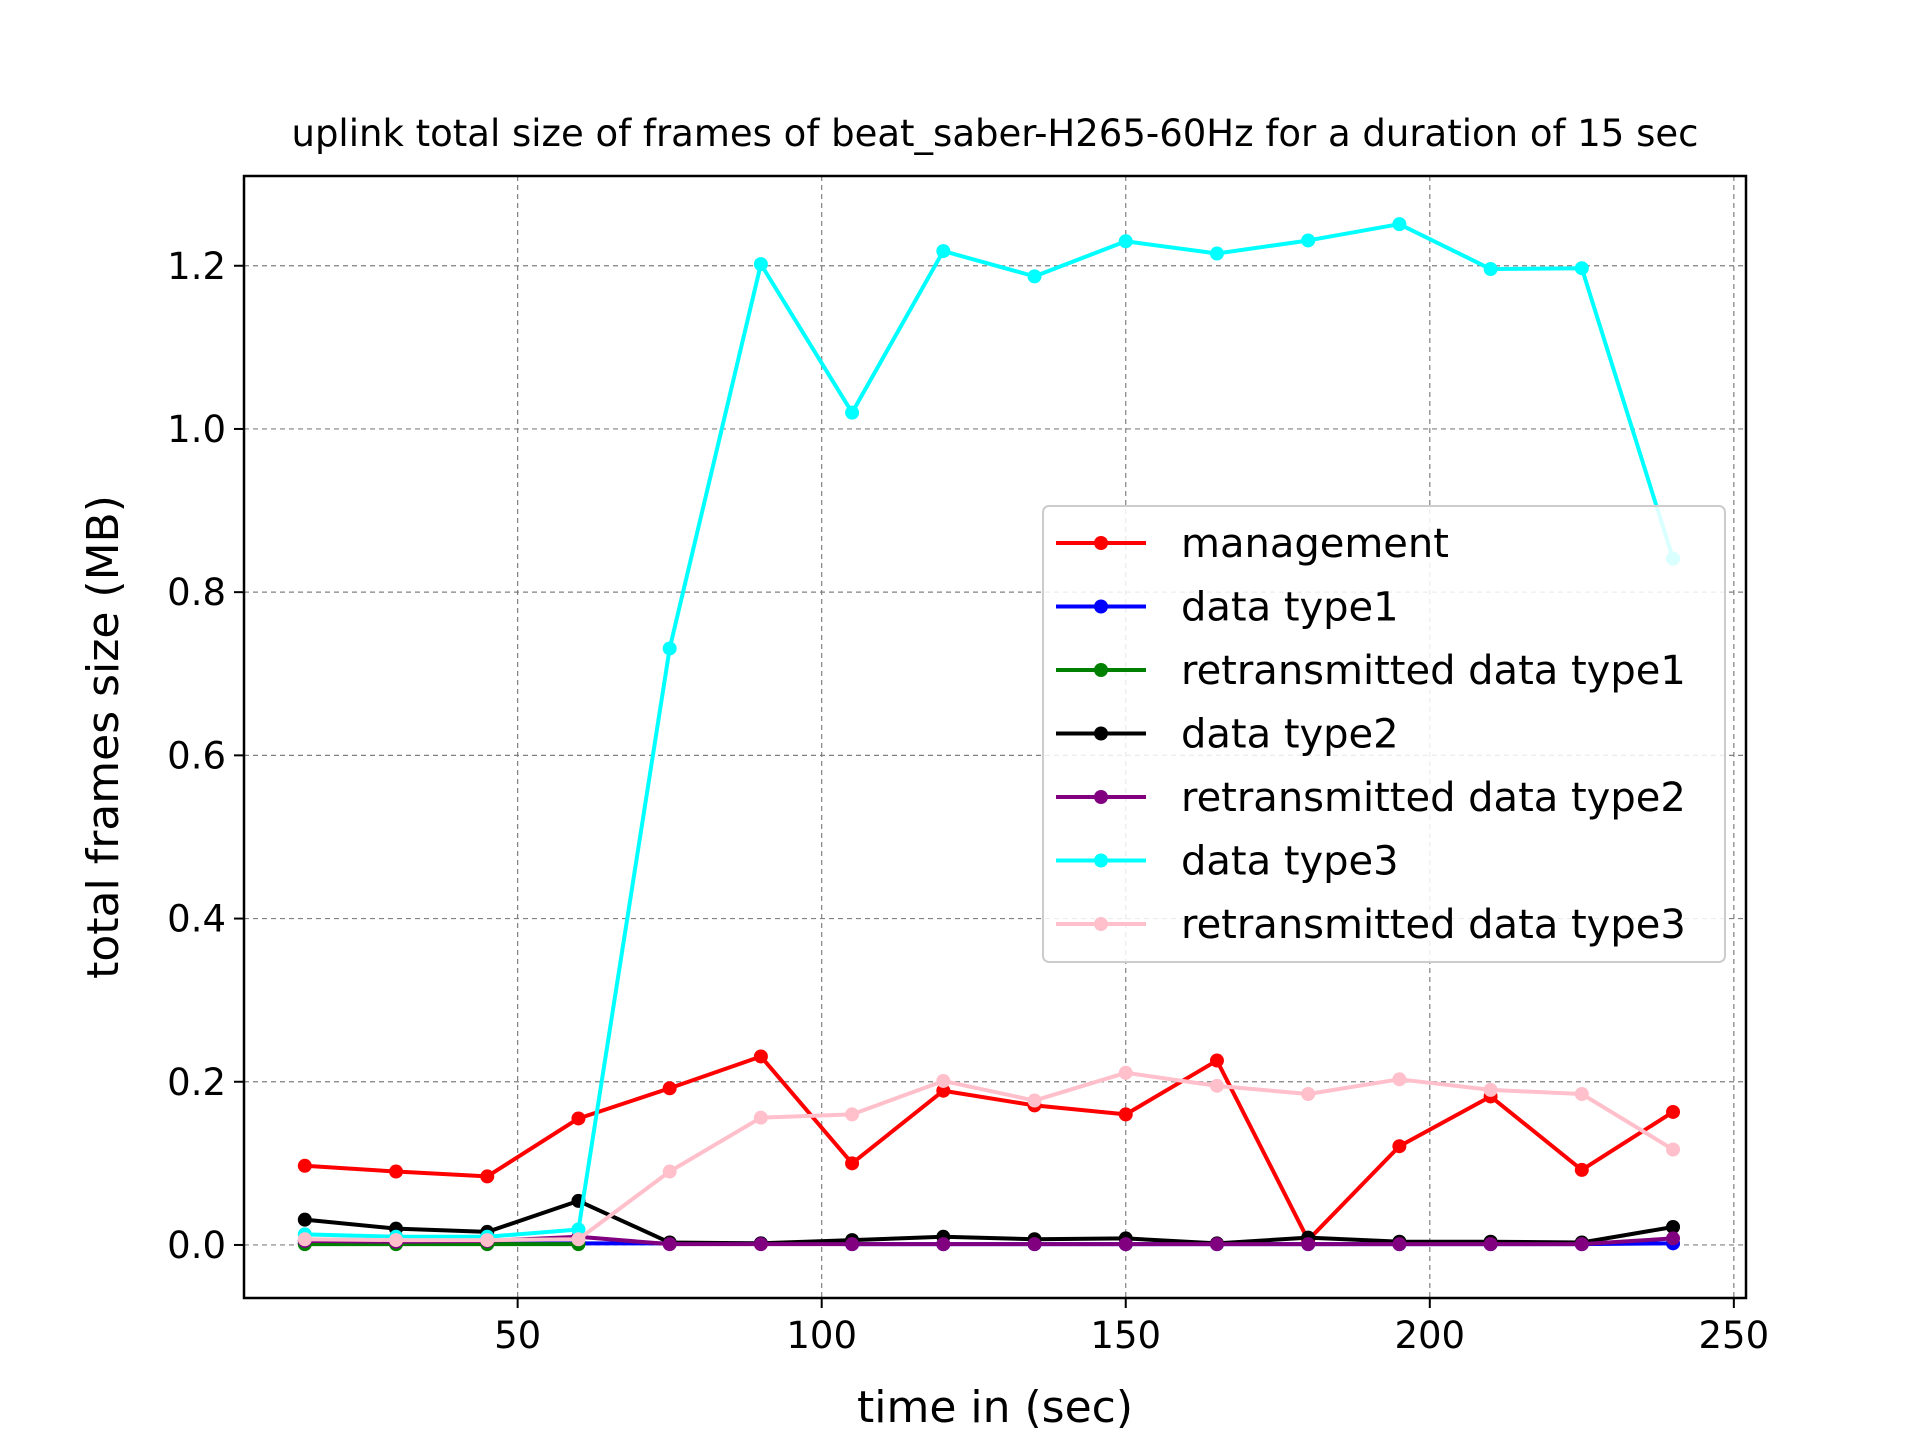 Image resolution: width=1920 pixels, height=1440 pixels. I want to click on legend-label: retransmitted data type2, so click(1433, 798).